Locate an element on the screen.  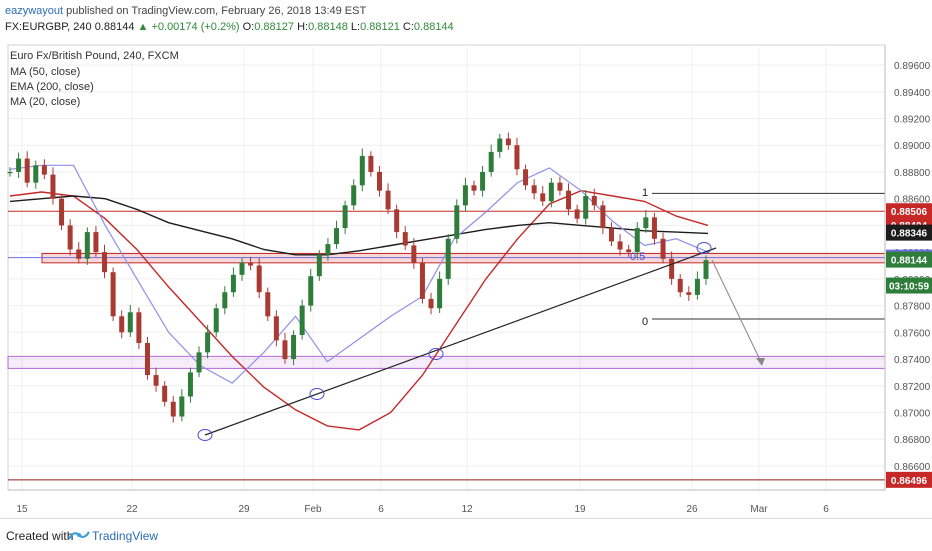
x-tick-label: 19 is located at coordinates (580, 509).